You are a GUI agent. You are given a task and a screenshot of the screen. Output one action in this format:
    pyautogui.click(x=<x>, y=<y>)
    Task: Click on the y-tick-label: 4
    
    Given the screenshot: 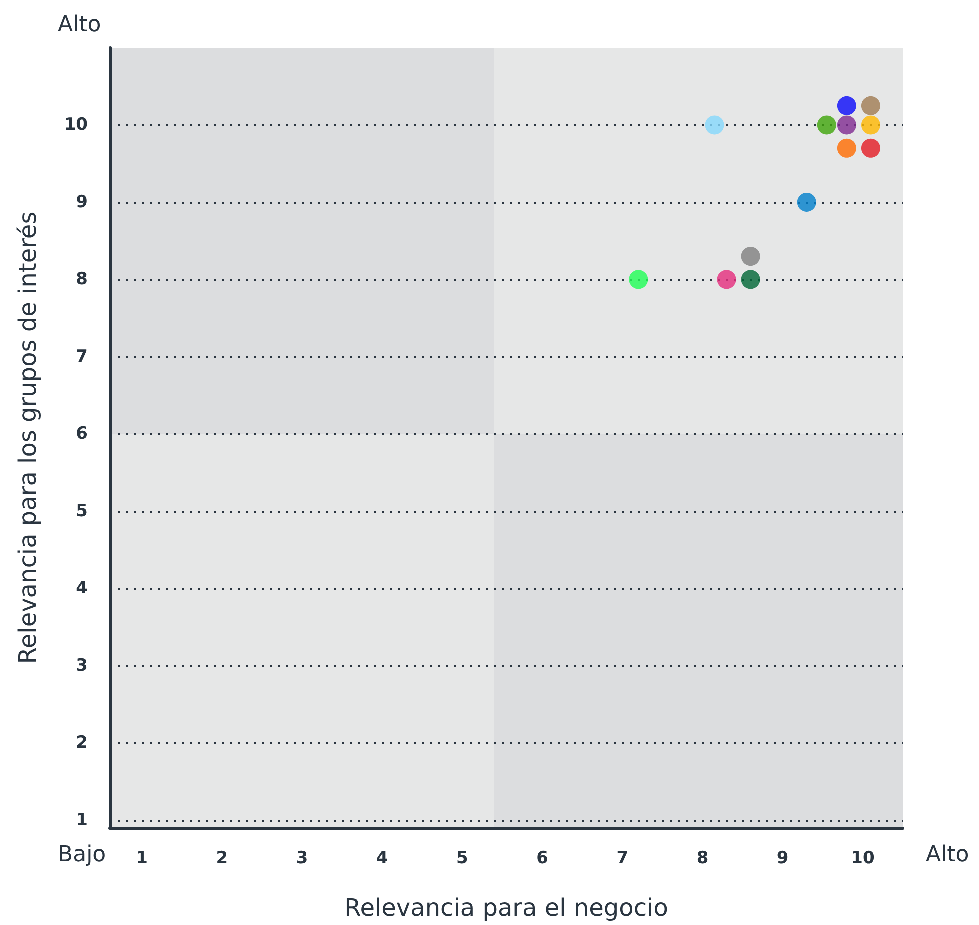 What is the action you would take?
    pyautogui.click(x=82, y=588)
    